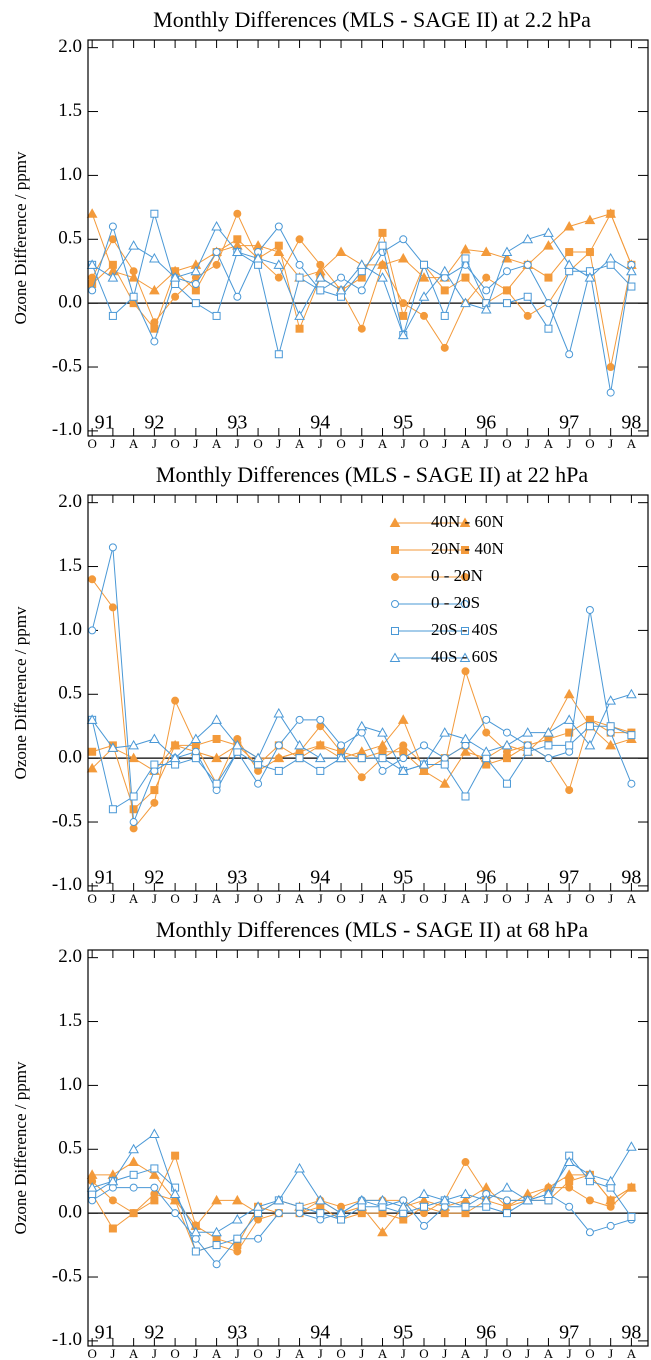  I want to click on year-label: 91, so click(105, 1333).